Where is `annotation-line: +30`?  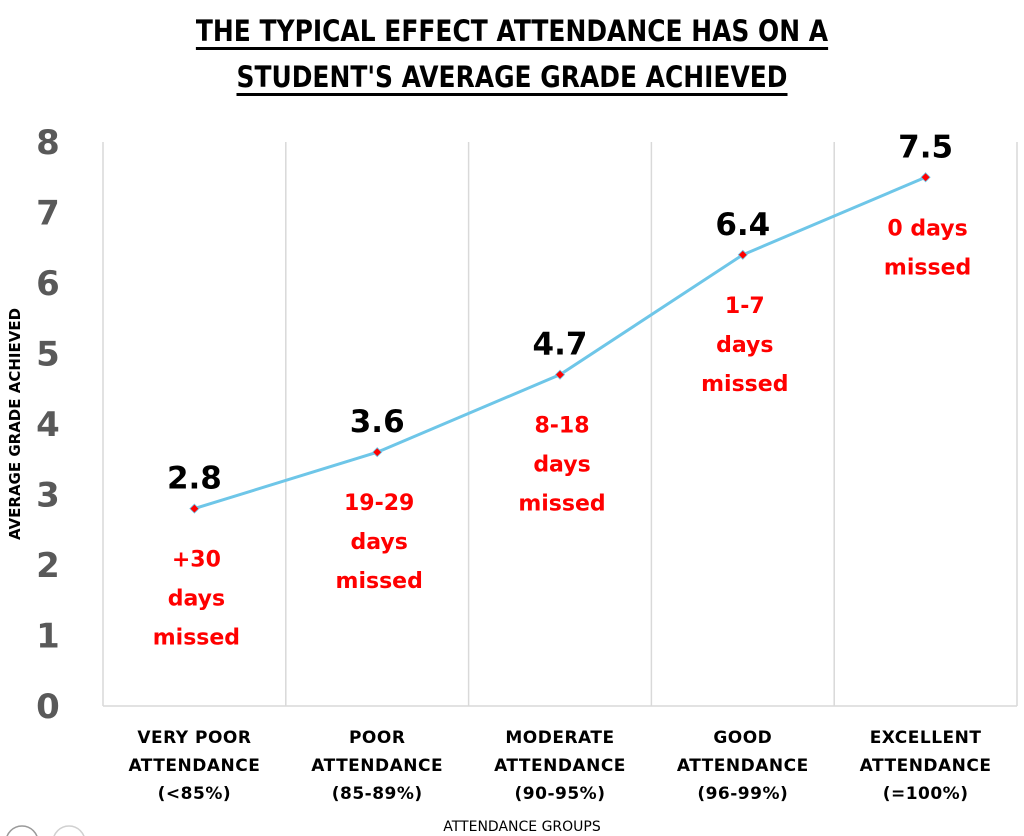 annotation-line: +30 is located at coordinates (196, 560).